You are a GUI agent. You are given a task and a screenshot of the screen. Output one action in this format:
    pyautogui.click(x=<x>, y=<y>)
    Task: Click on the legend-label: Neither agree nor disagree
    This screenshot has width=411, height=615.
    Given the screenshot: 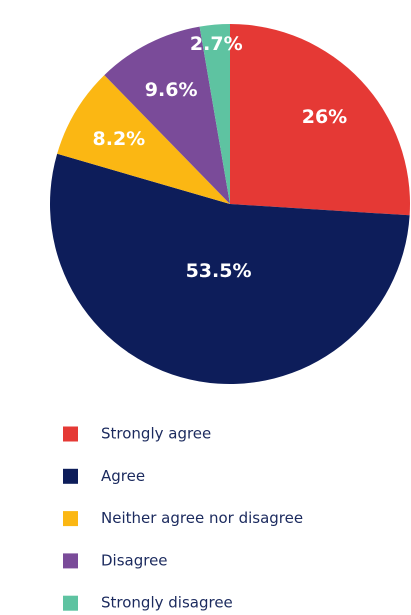 What is the action you would take?
    pyautogui.click(x=202, y=518)
    